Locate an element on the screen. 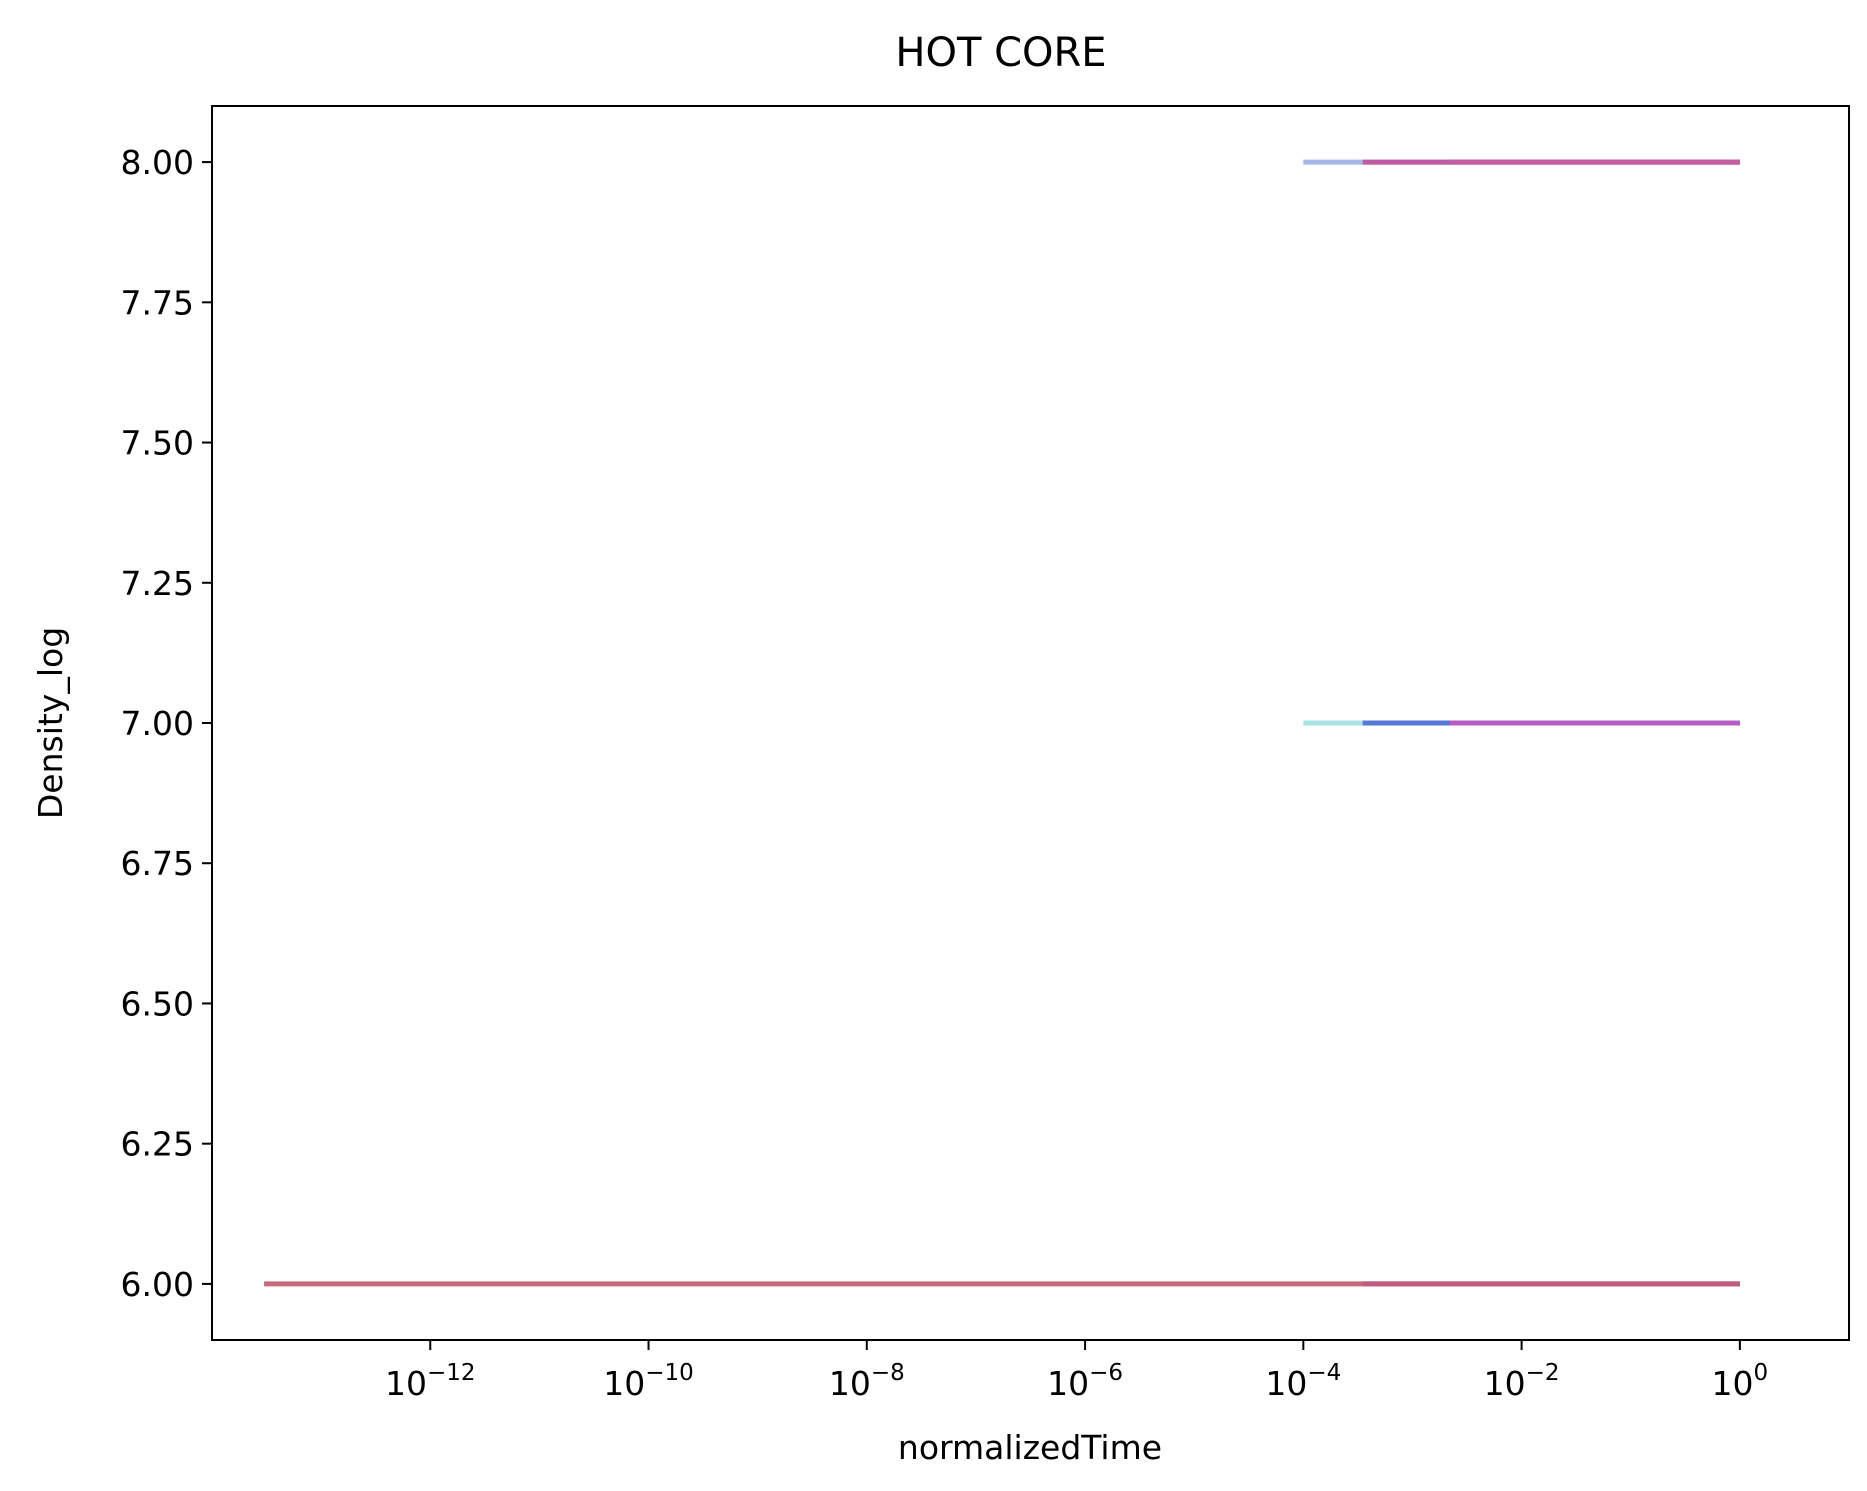 This screenshot has height=1491, width=1867. y-tick-label: 8.00 is located at coordinates (157, 162).